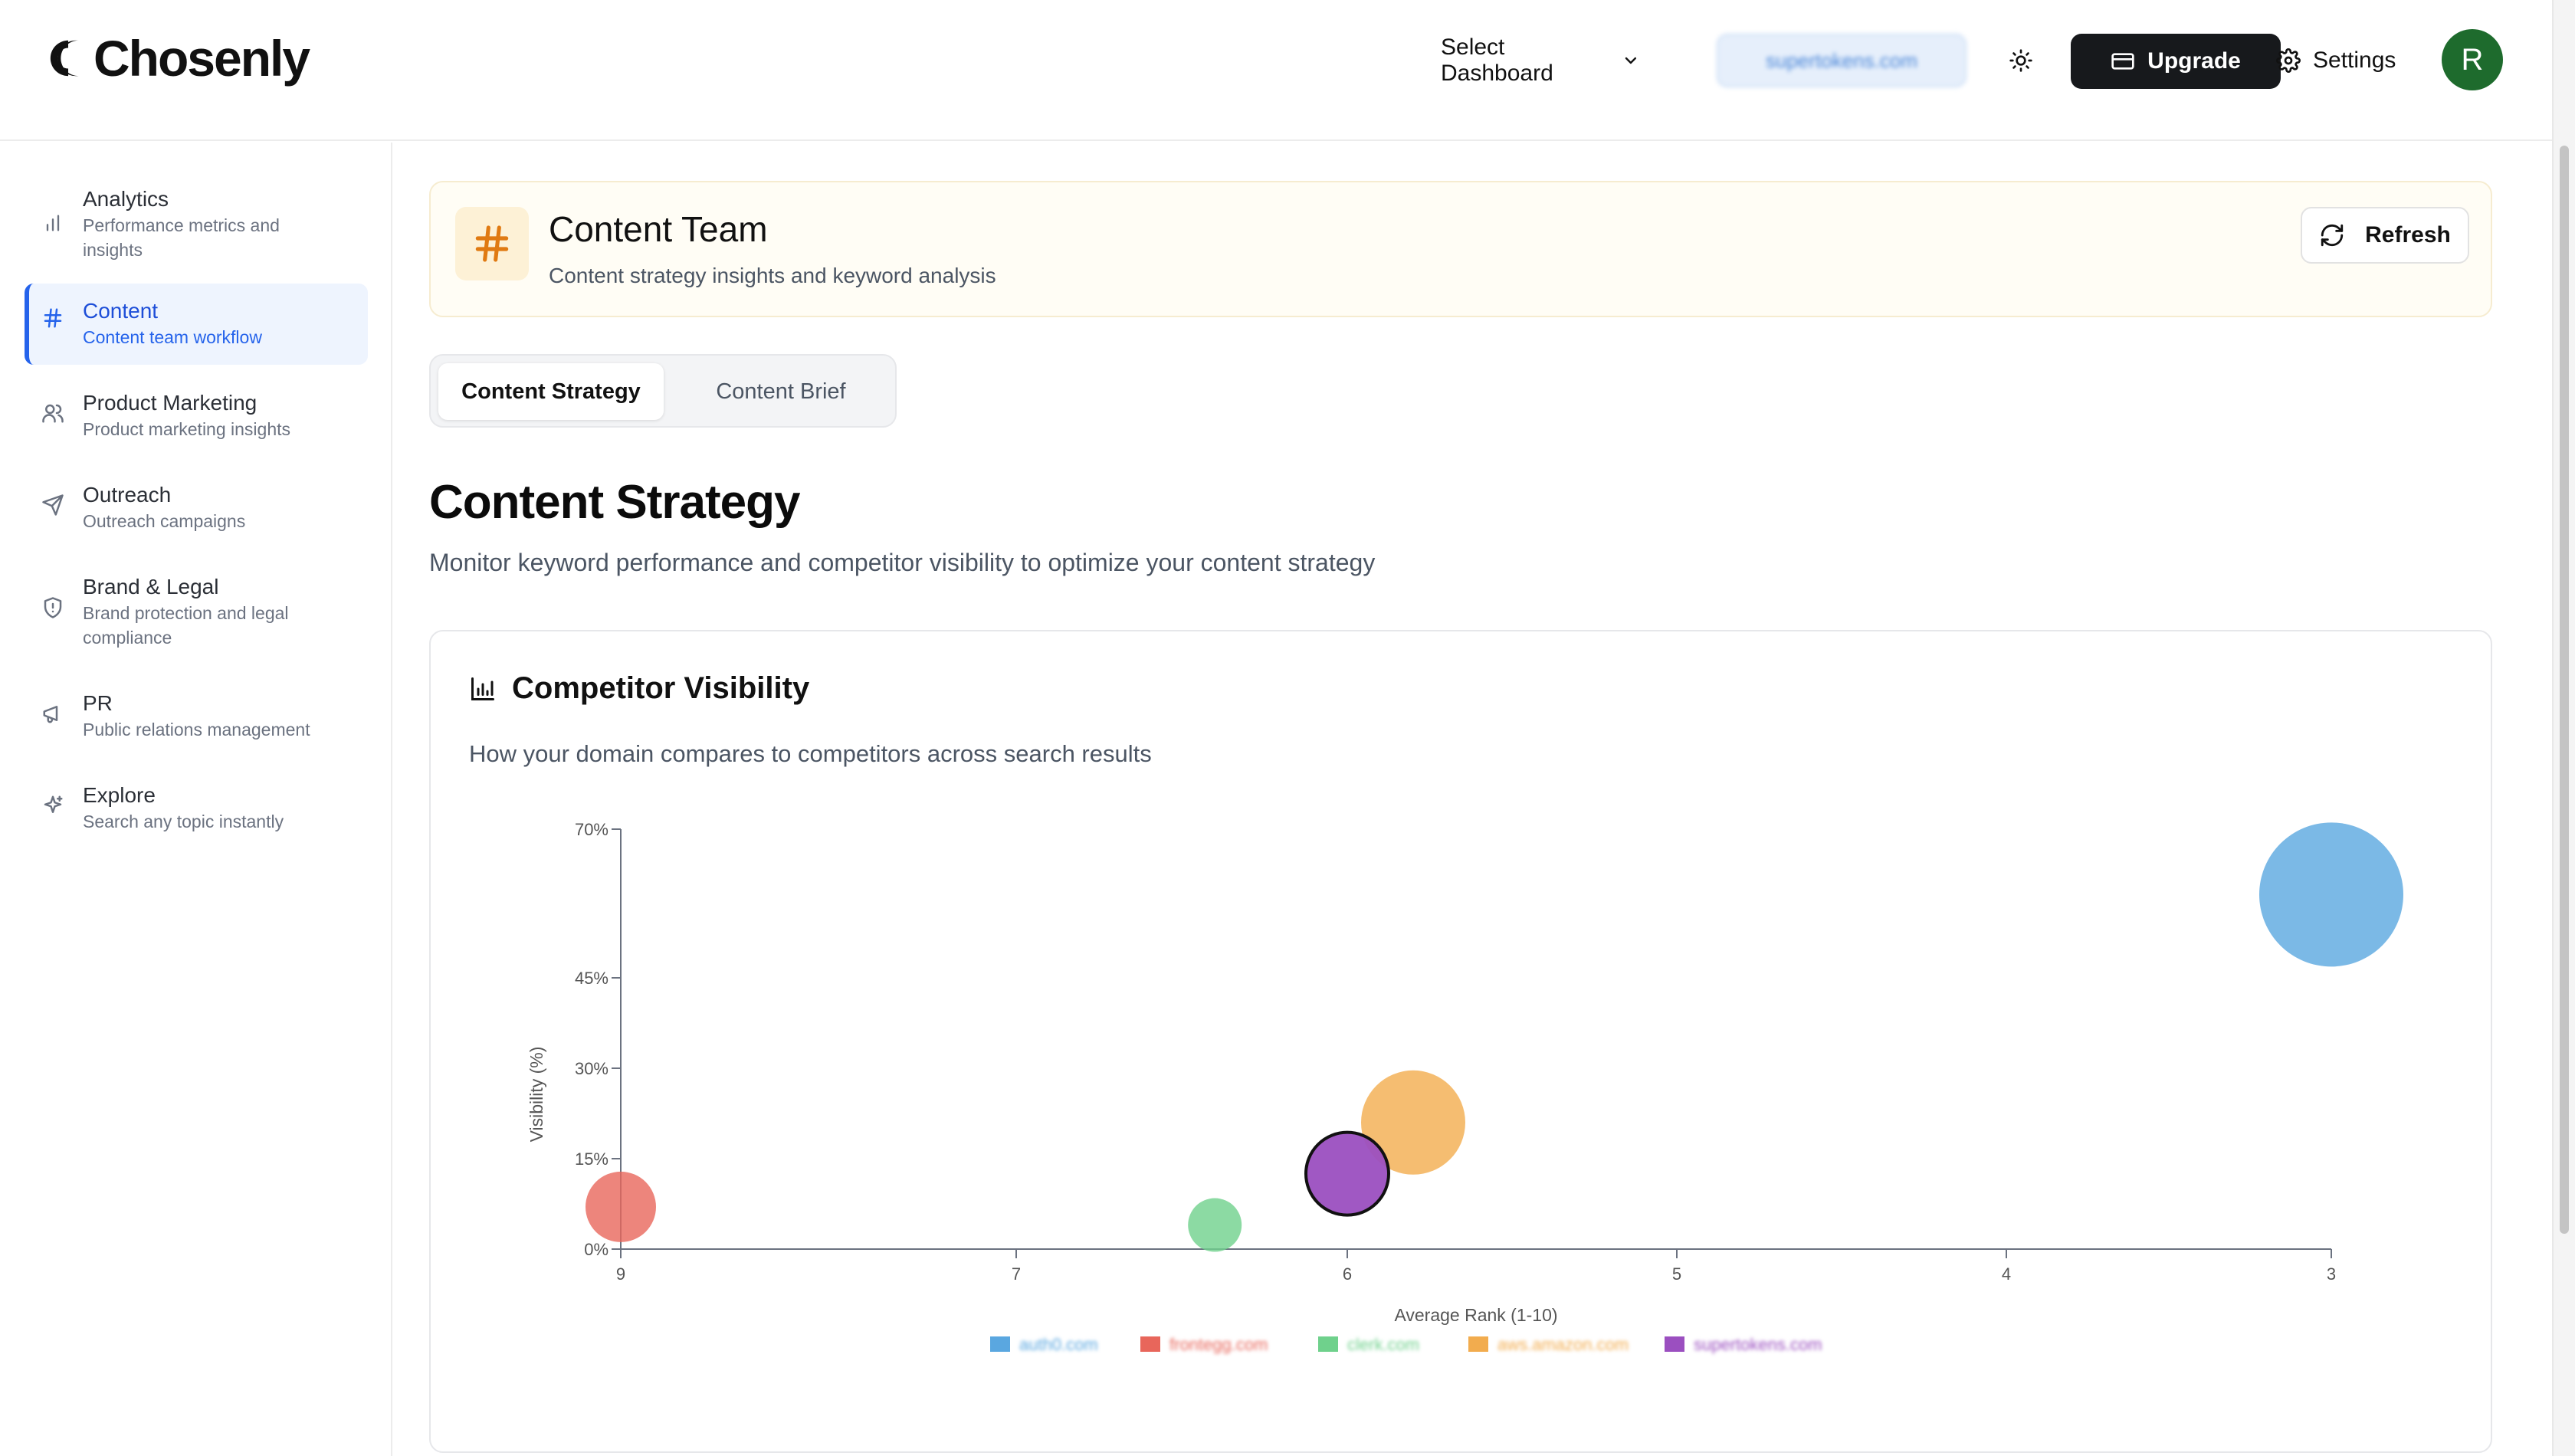 The image size is (2575, 1456). I want to click on avatar-initial: R, so click(2473, 59).